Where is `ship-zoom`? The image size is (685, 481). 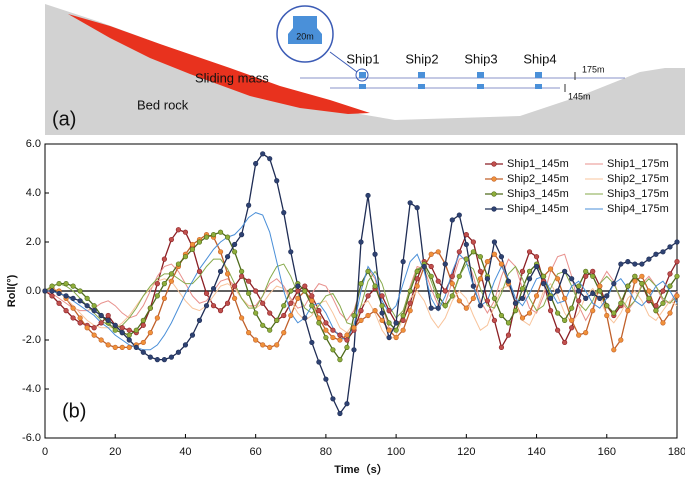
ship-zoom is located at coordinates (305, 30).